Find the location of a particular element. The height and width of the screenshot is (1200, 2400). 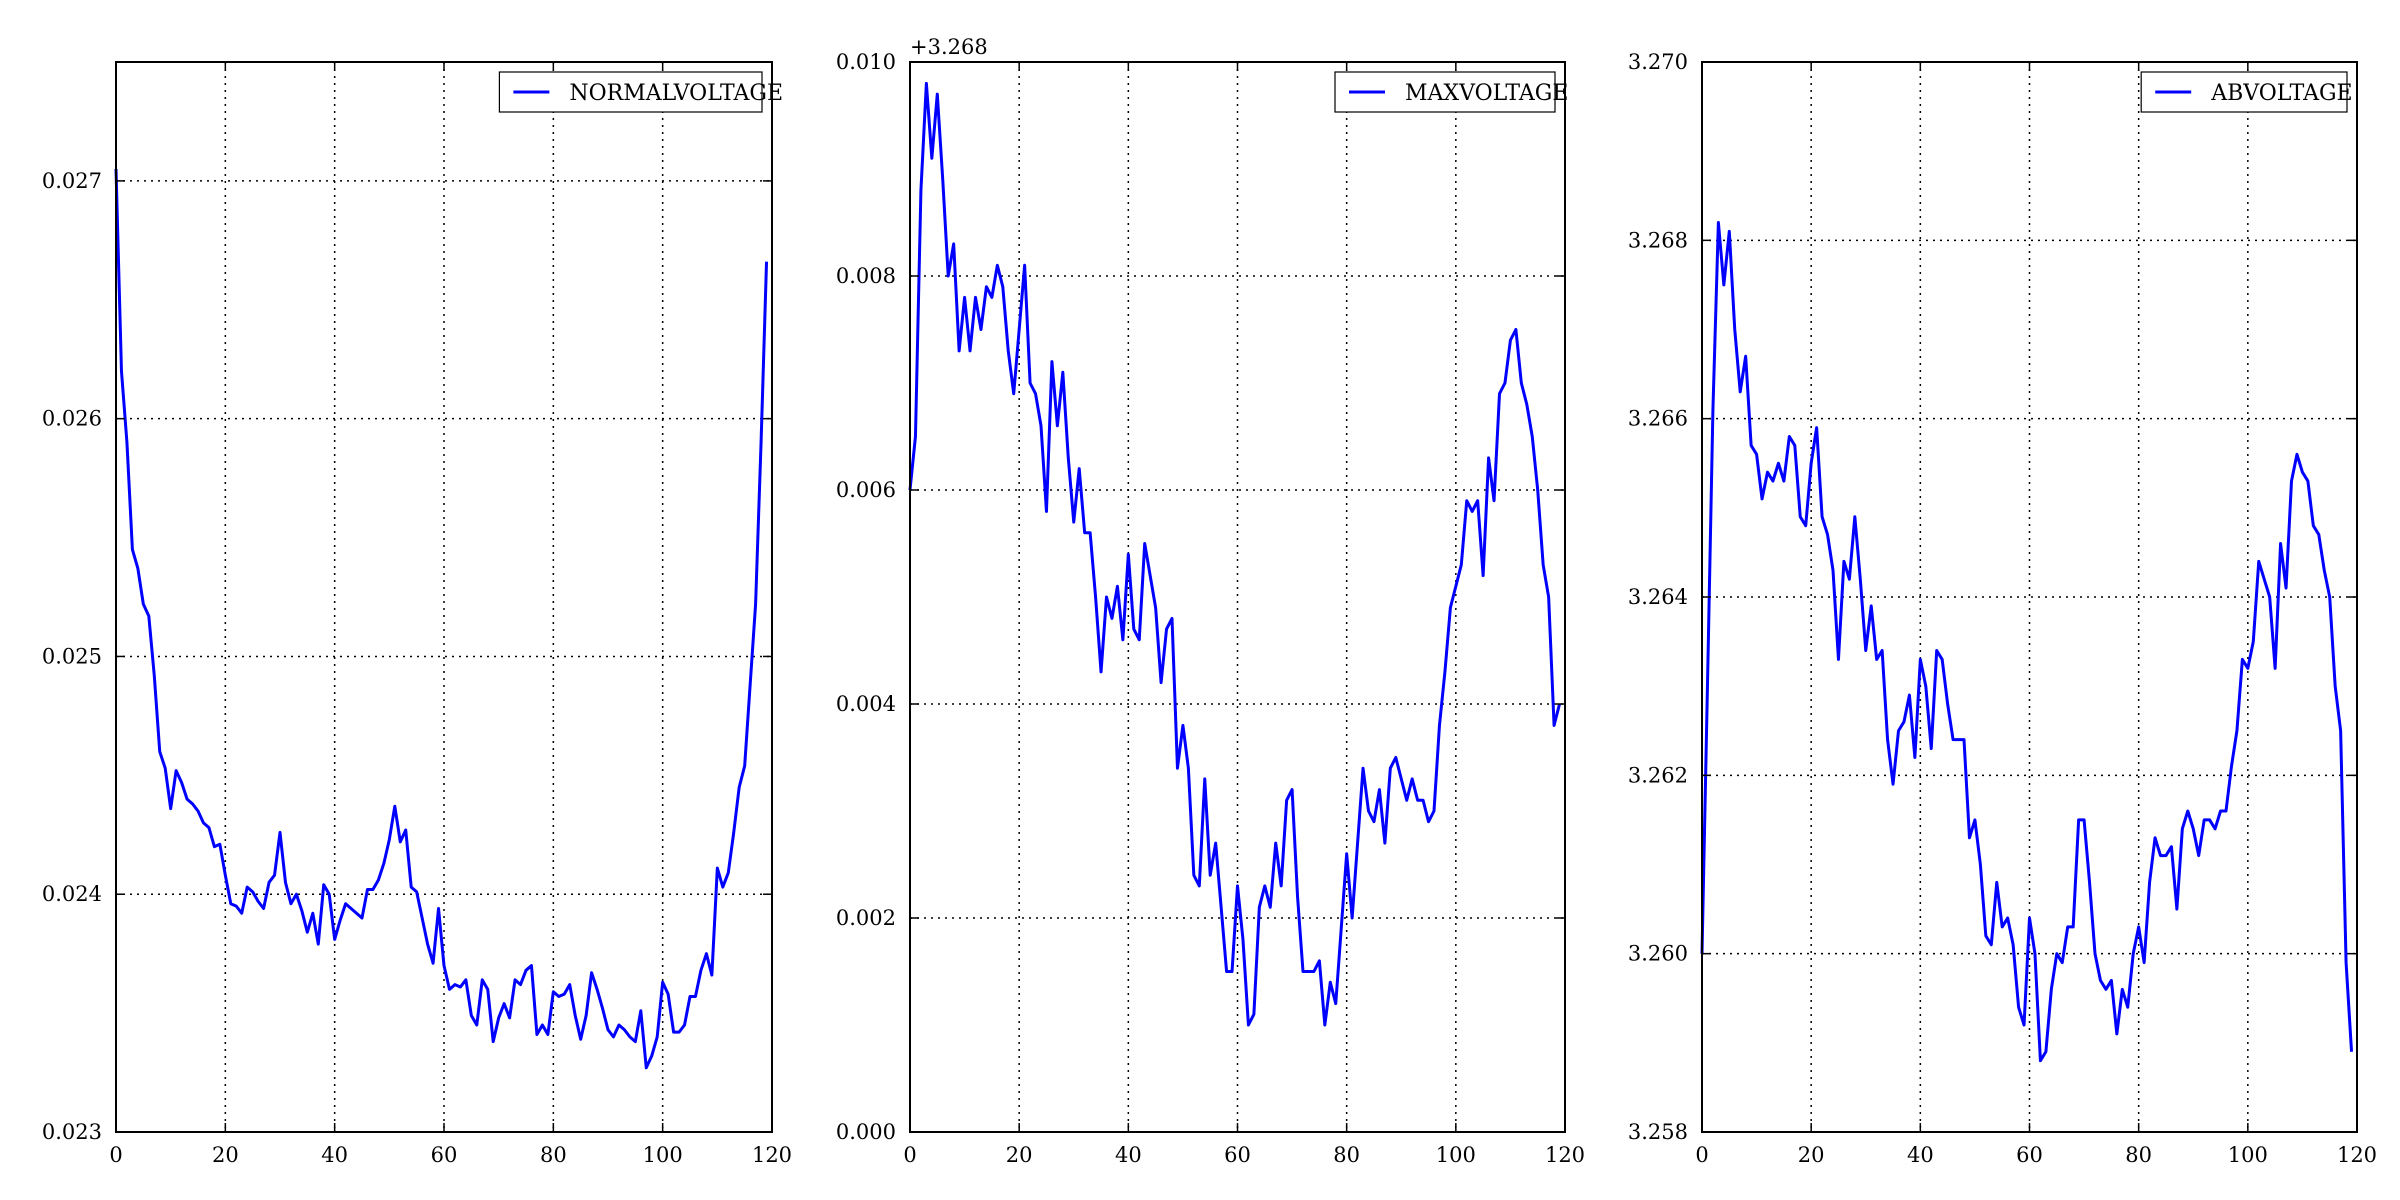

maxvoltage-y-tick-label: 0.000 is located at coordinates (866, 1132).